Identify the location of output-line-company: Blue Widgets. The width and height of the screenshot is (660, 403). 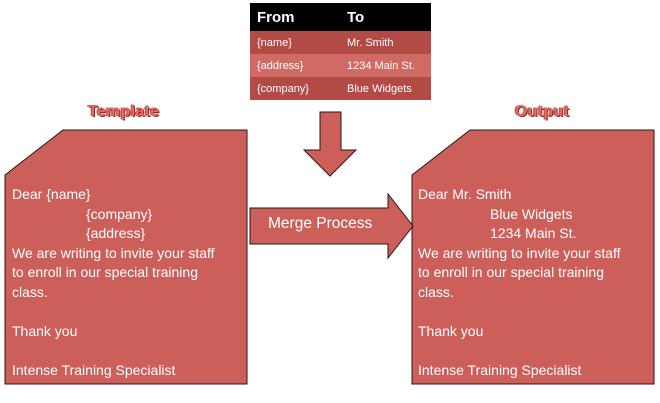
(531, 213).